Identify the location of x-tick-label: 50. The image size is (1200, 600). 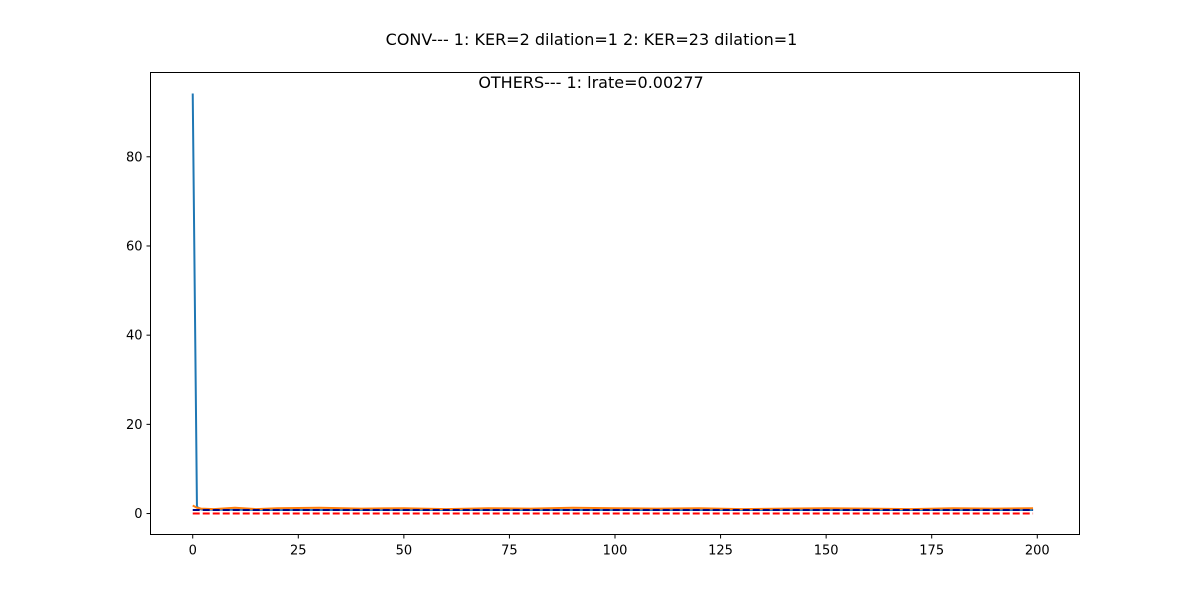
(404, 551).